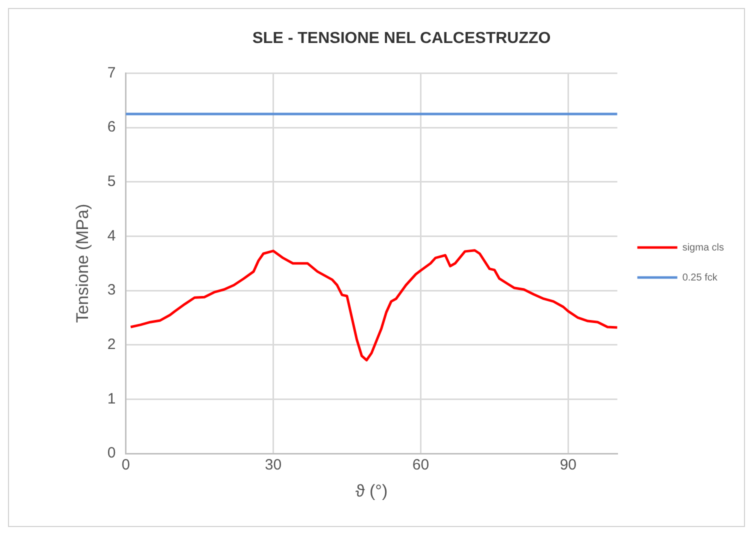 The image size is (753, 535). What do you see at coordinates (126, 465) in the screenshot?
I see `x-tick-label: 0` at bounding box center [126, 465].